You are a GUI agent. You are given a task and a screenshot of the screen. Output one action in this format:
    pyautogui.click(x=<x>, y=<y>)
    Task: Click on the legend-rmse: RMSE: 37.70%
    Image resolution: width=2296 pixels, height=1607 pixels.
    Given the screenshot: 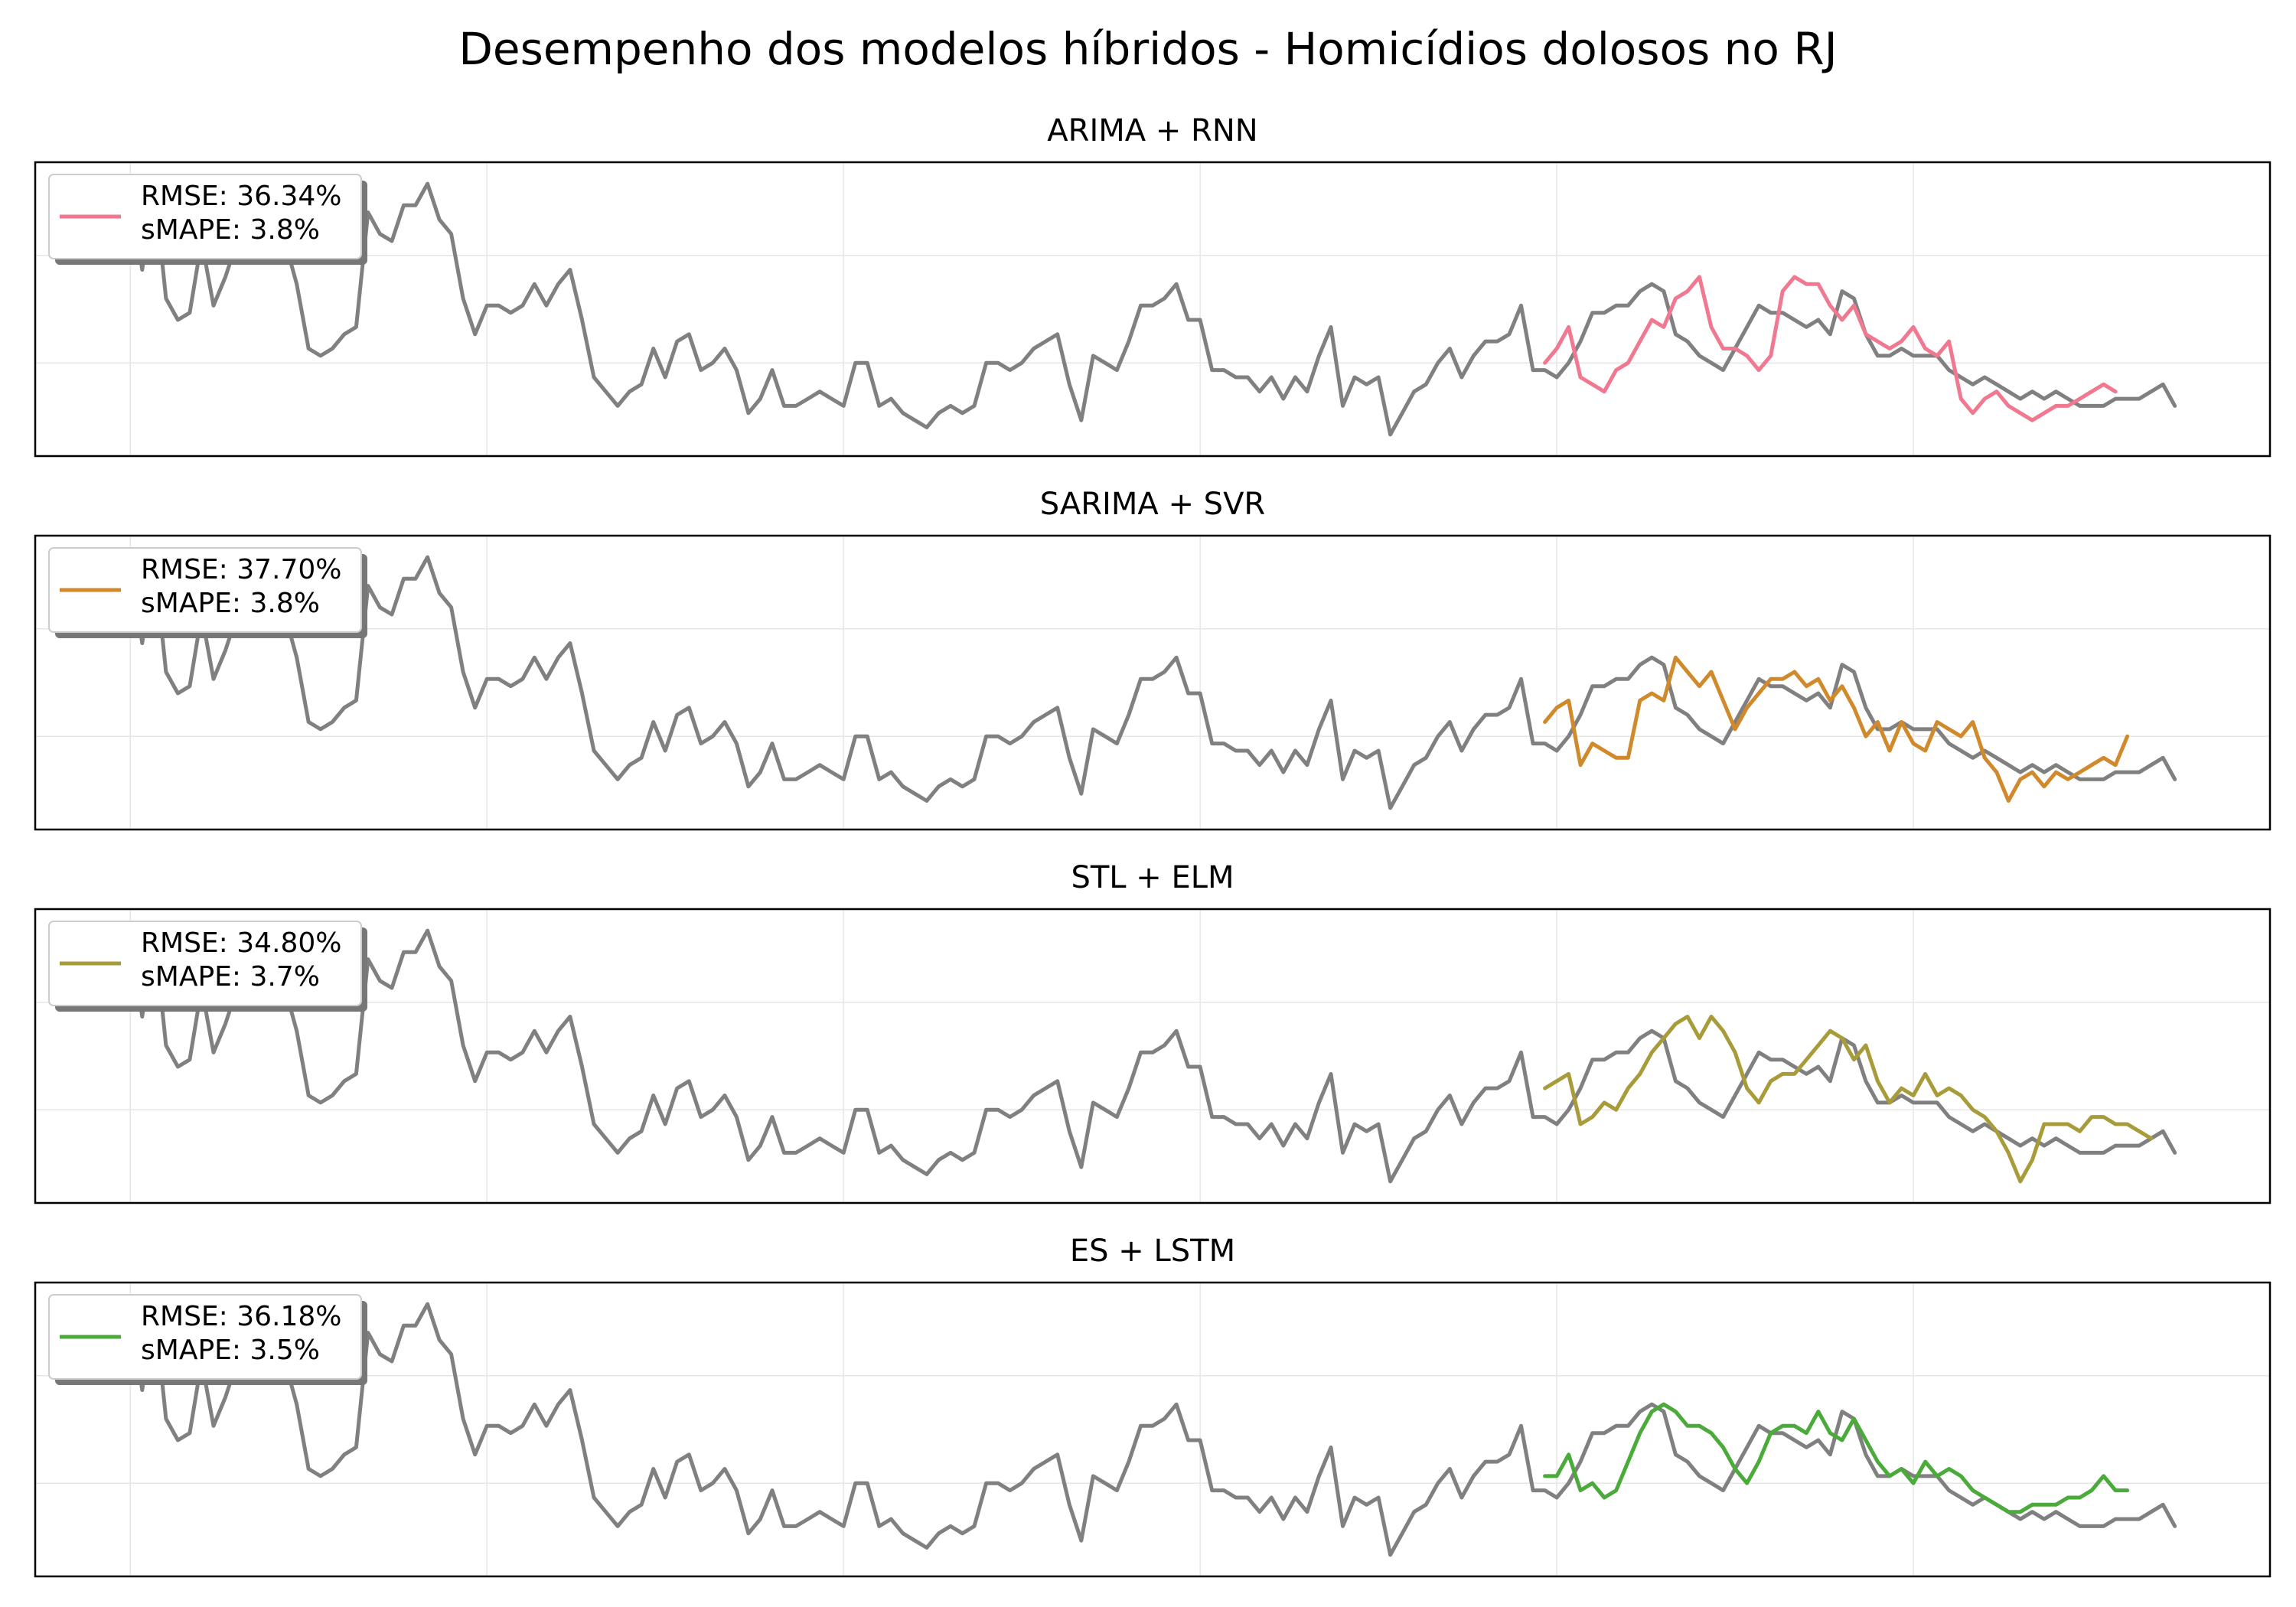 What is the action you would take?
    pyautogui.click(x=241, y=569)
    